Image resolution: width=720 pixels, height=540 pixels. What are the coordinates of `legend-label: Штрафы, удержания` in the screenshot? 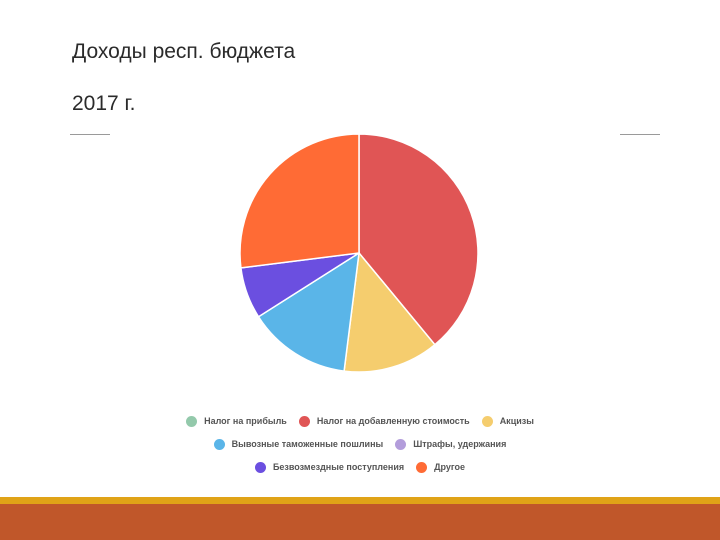 It's located at (460, 444).